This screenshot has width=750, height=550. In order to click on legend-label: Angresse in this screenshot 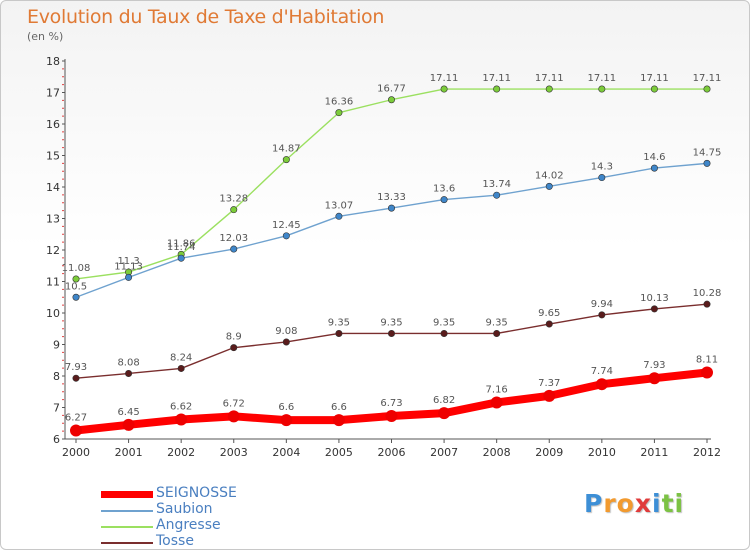, I will do `click(188, 525)`.